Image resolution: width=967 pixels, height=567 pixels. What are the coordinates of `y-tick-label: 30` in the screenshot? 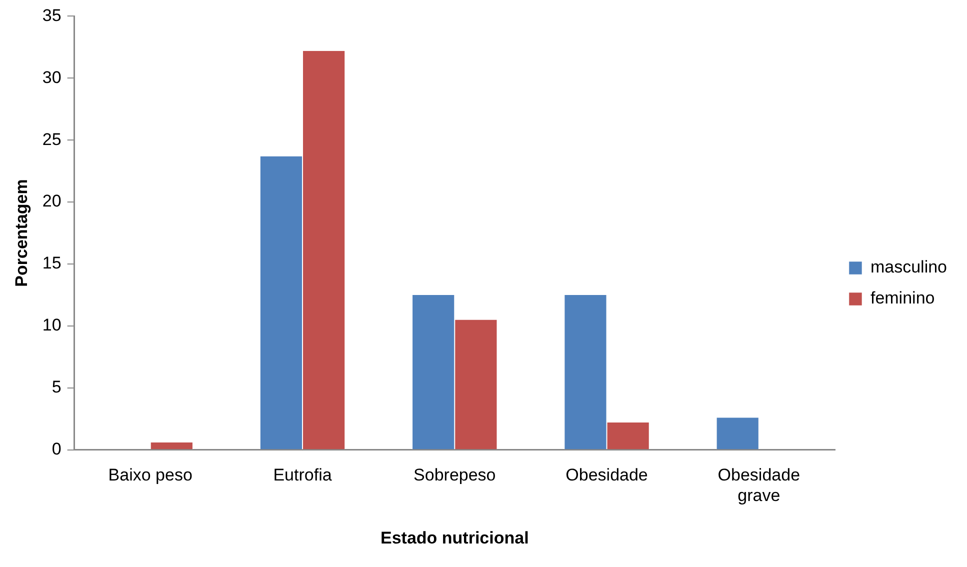 It's located at (52, 77).